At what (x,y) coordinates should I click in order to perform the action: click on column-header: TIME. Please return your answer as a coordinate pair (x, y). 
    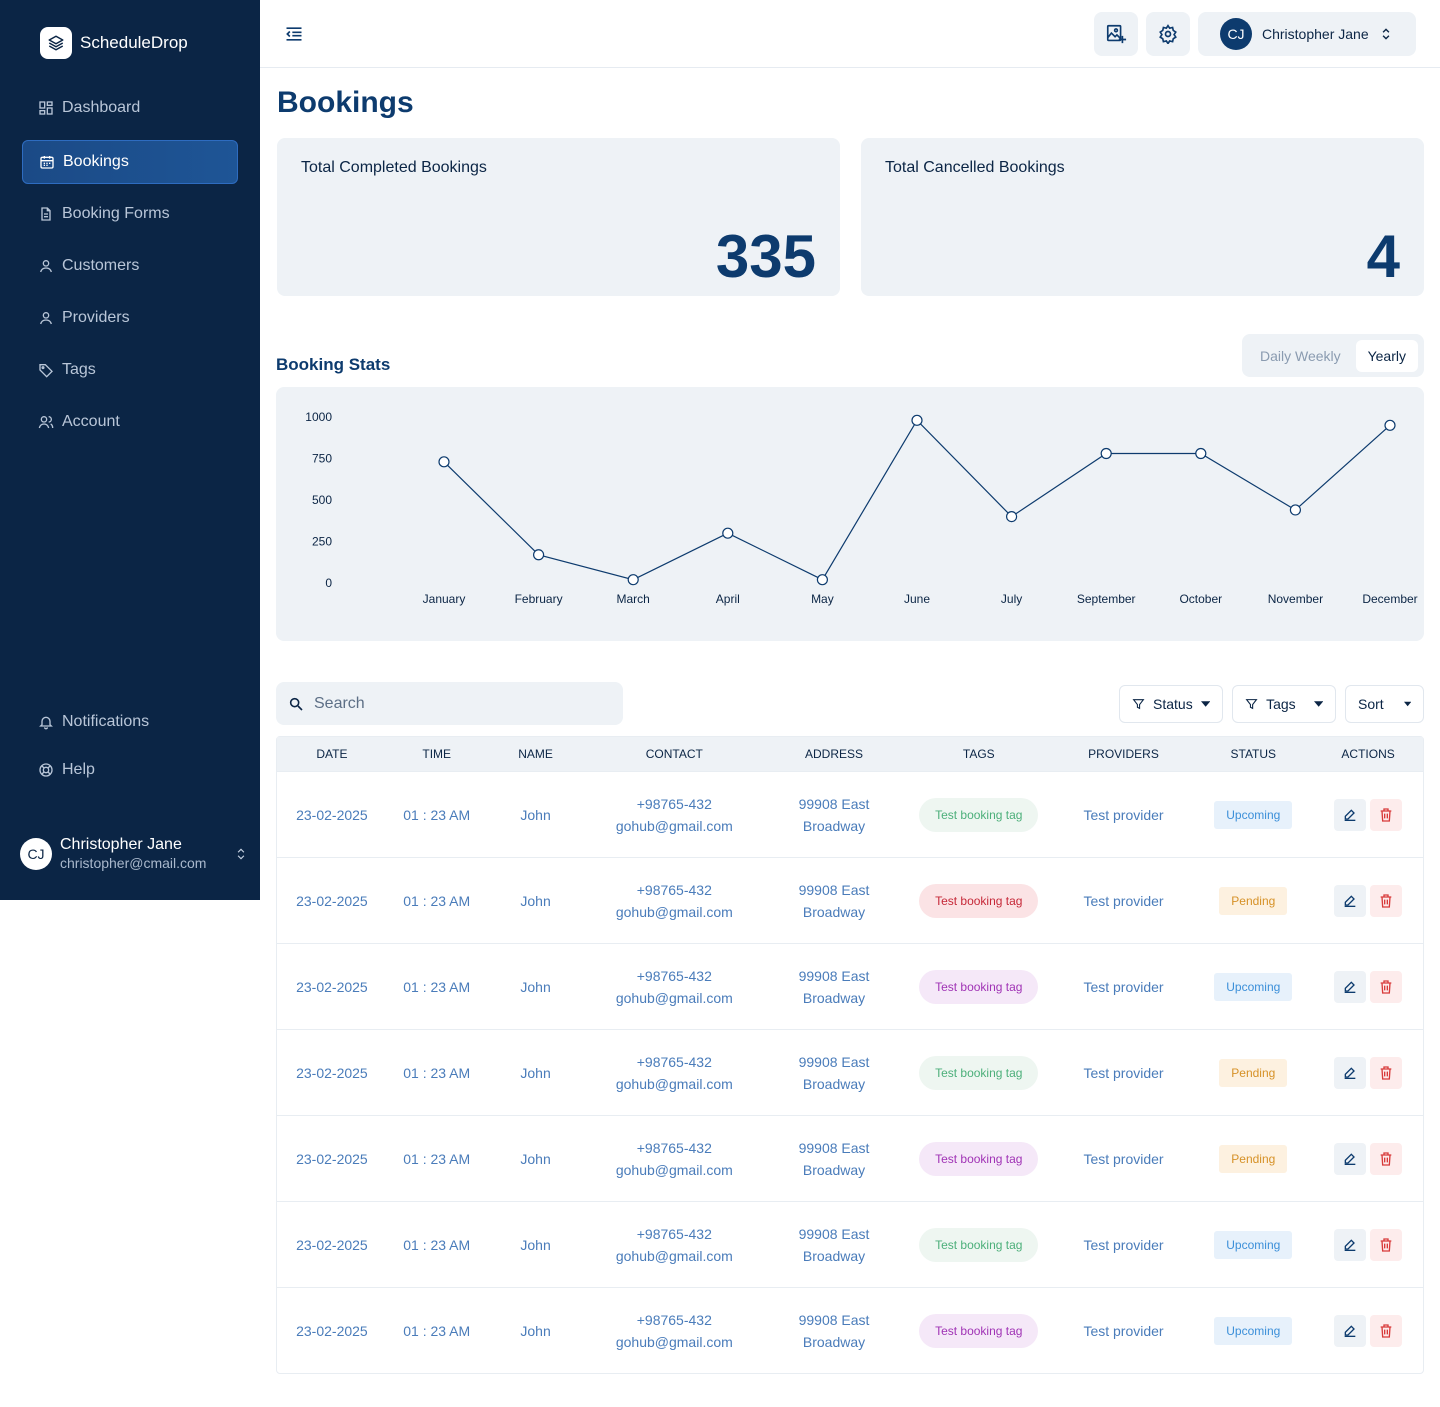
    Looking at the image, I should click on (437, 754).